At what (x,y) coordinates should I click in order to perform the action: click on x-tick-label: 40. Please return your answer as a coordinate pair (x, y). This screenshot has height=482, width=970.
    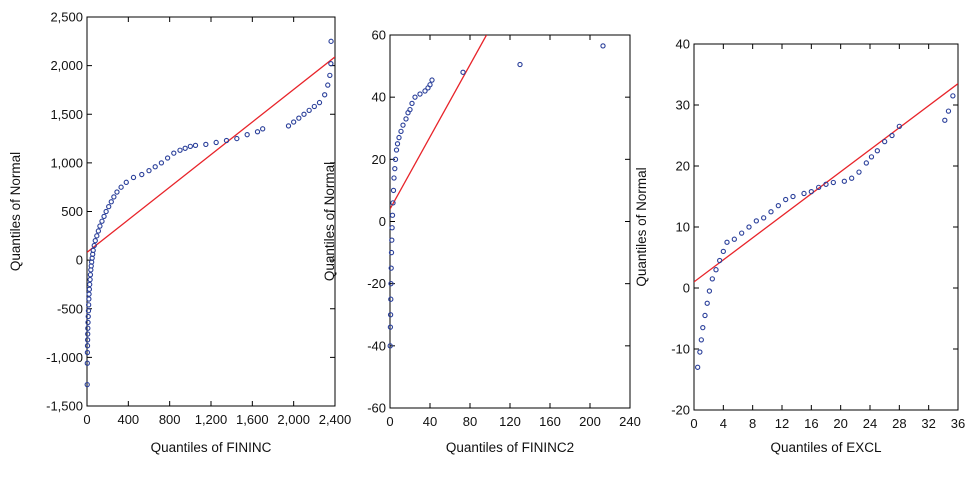
    Looking at the image, I should click on (430, 421).